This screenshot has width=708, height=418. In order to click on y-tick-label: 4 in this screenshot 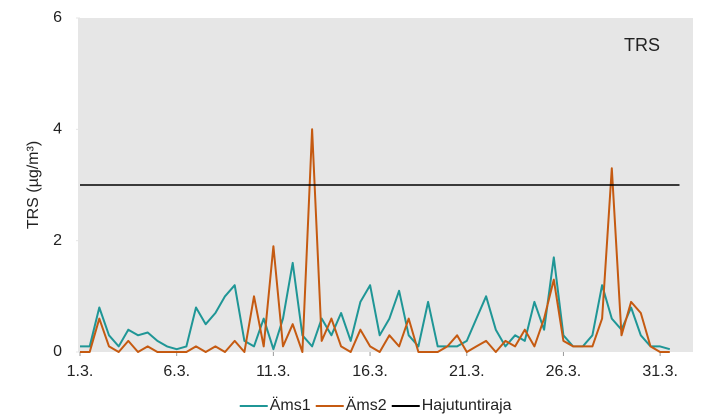, I will do `click(57, 129)`.